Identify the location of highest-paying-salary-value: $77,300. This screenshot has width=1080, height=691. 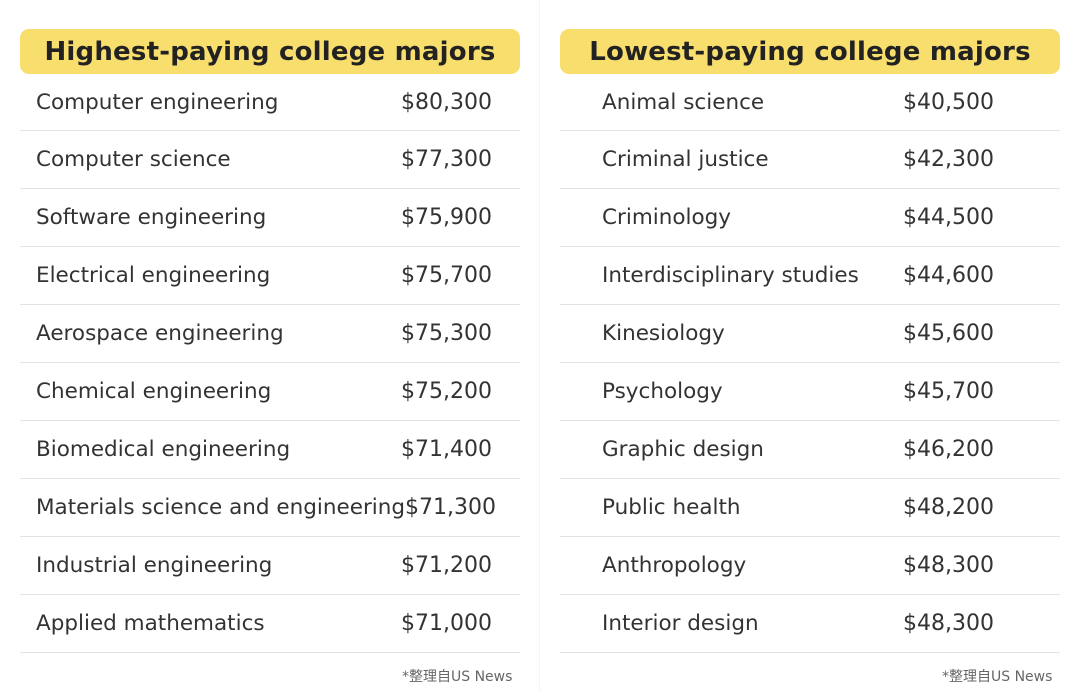
(446, 159).